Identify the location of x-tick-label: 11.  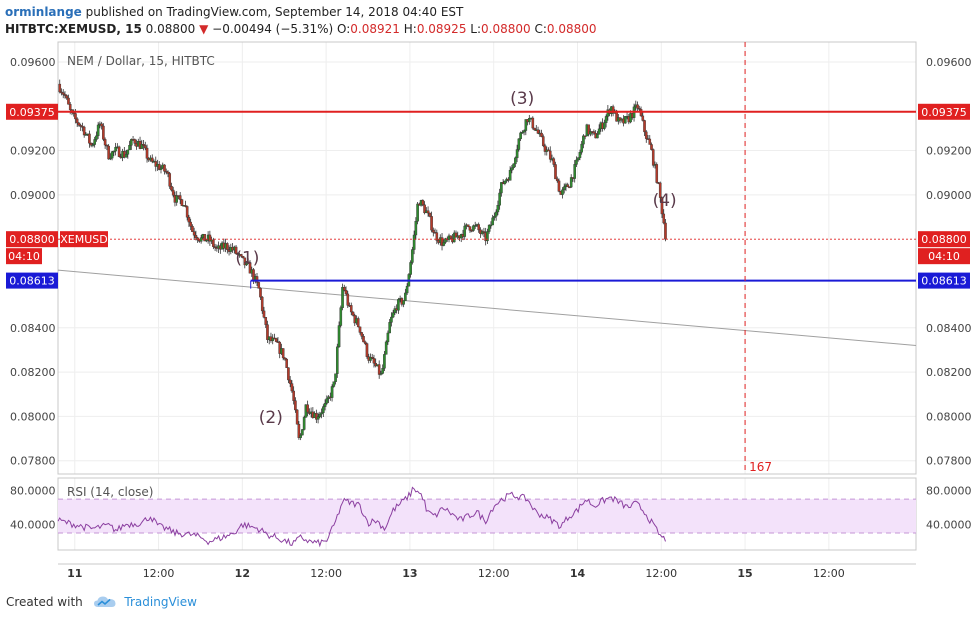
(74, 573).